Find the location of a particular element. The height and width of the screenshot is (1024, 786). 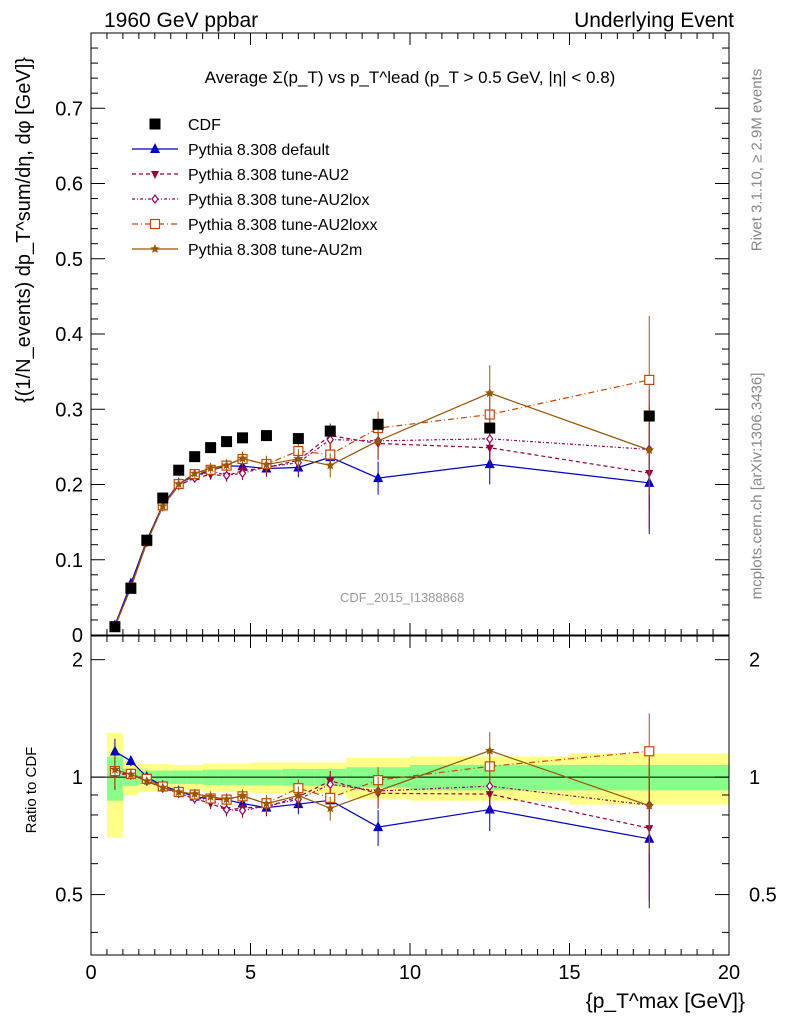

ratio-y-tick-label: 0.5 is located at coordinates (69, 896).